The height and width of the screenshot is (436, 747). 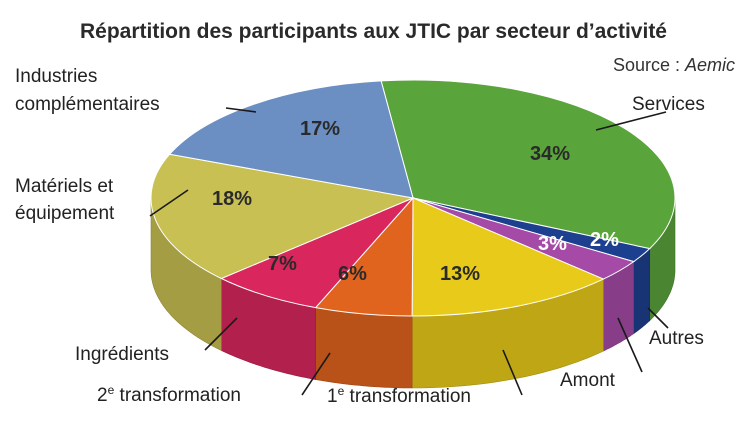 What do you see at coordinates (352, 274) in the screenshot?
I see `pct-label-2e-transformation: 6%` at bounding box center [352, 274].